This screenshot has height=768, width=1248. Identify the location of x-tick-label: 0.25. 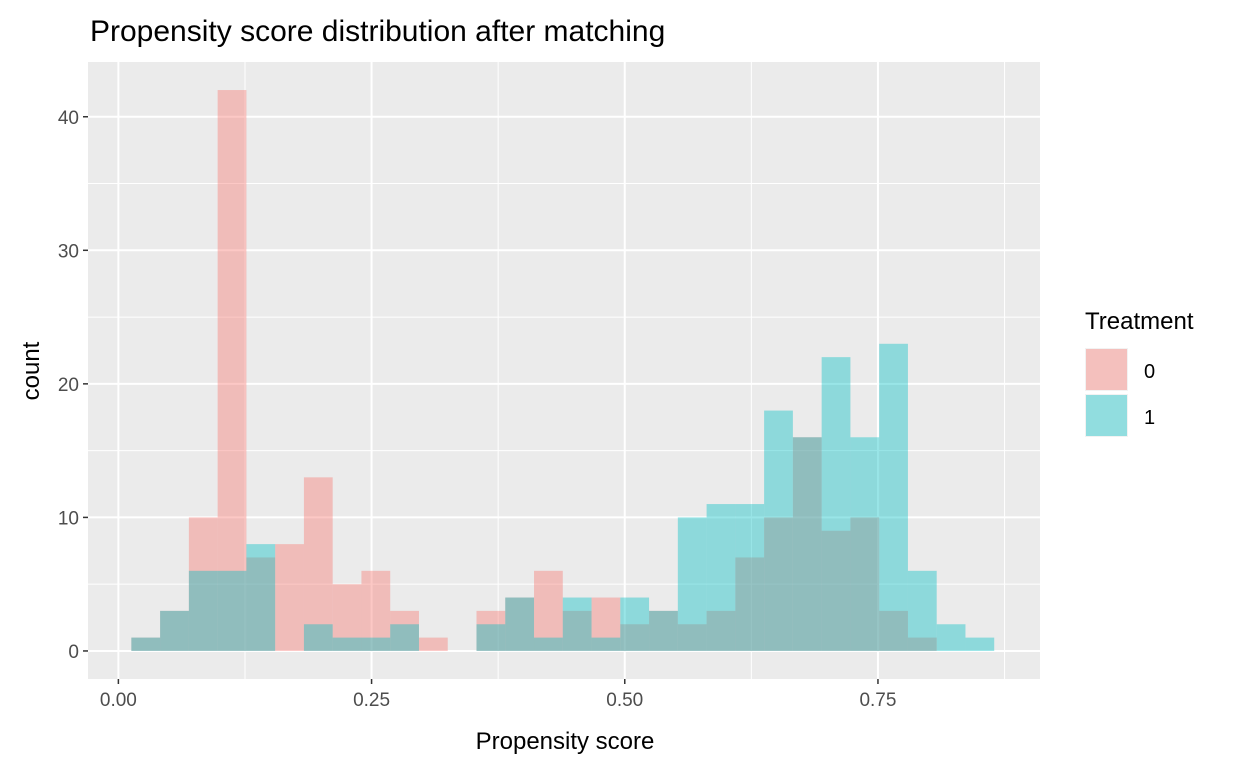
(371, 700).